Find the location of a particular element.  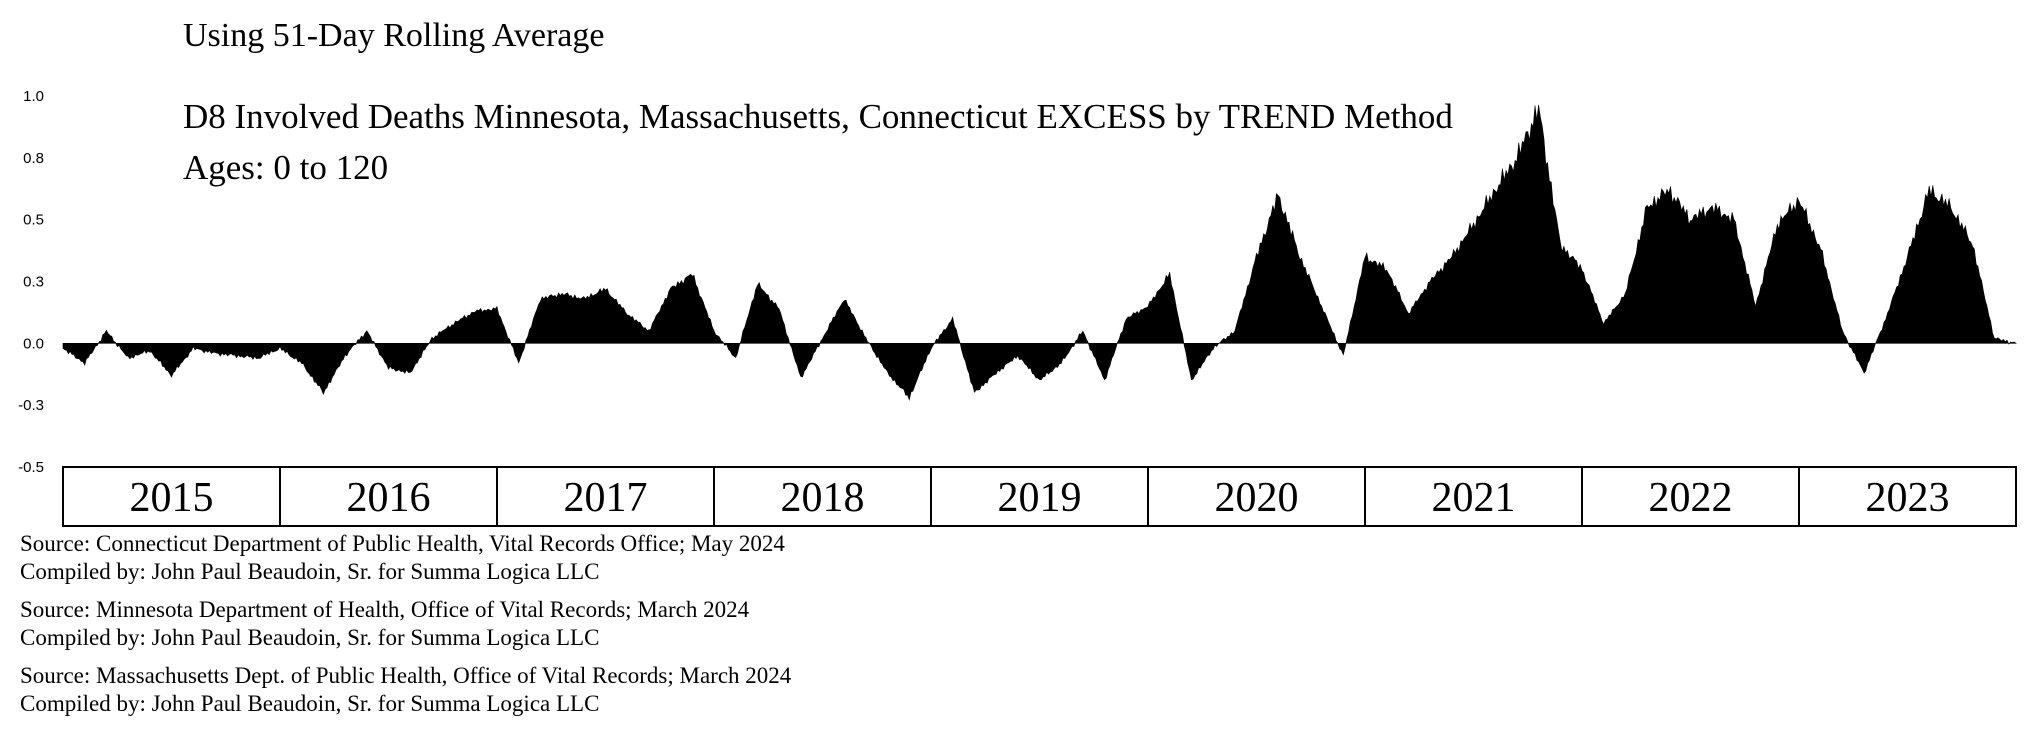

chart-subtitle: Using 51-Day Rolling Average is located at coordinates (393, 35).